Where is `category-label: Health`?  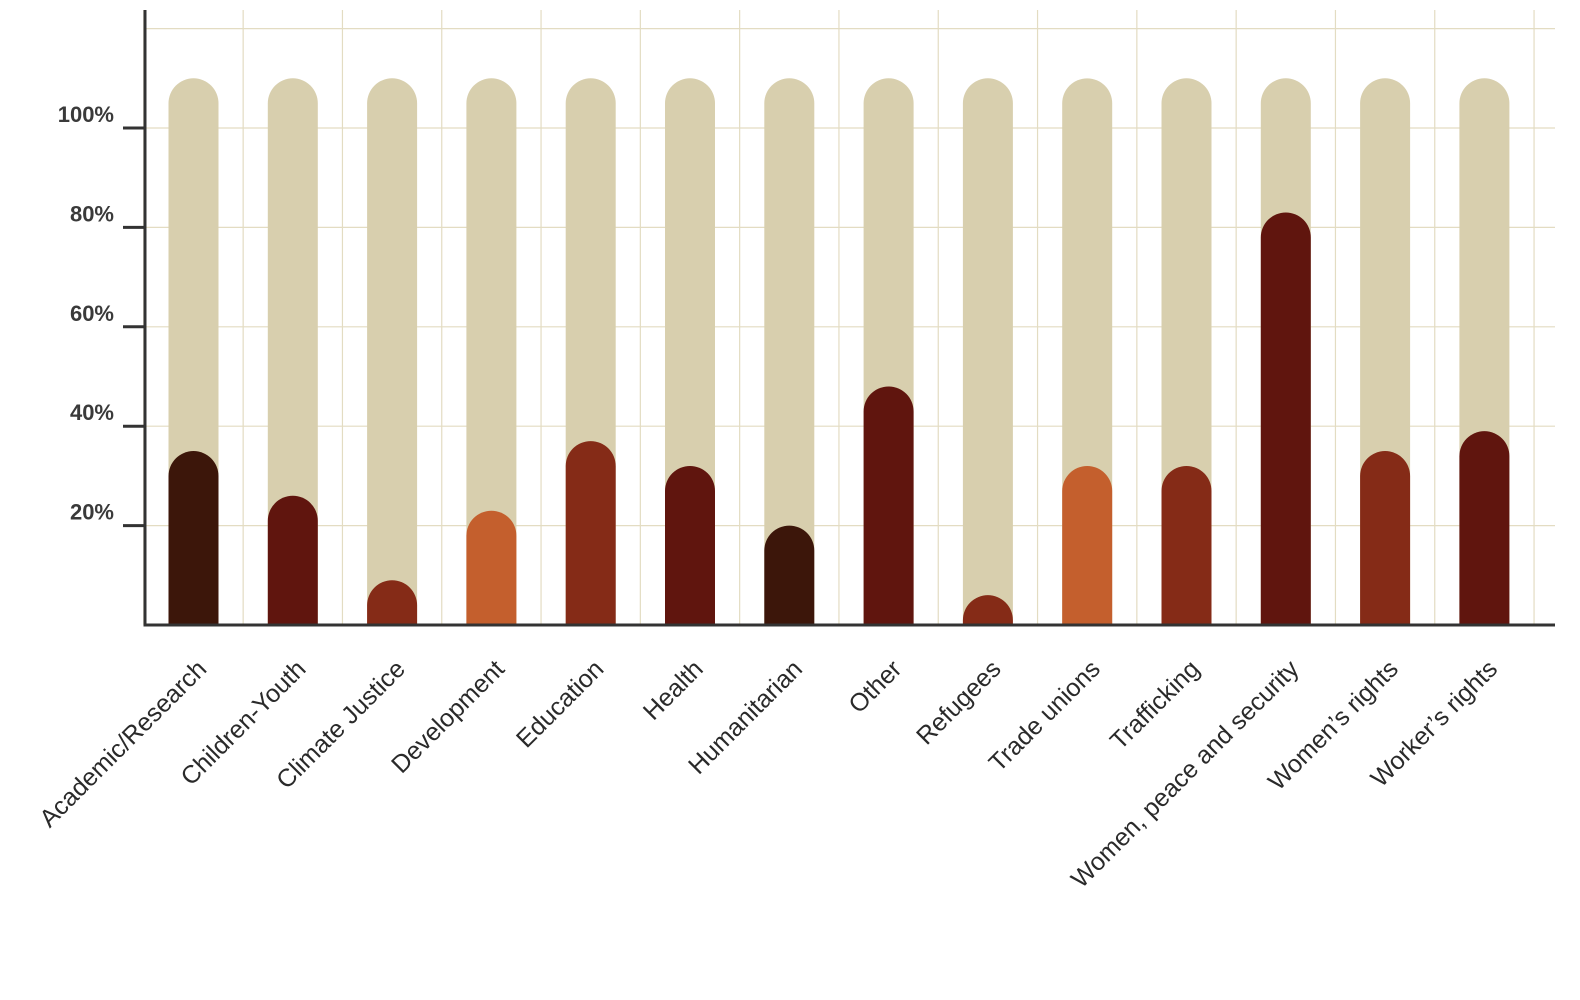 category-label: Health is located at coordinates (673, 690).